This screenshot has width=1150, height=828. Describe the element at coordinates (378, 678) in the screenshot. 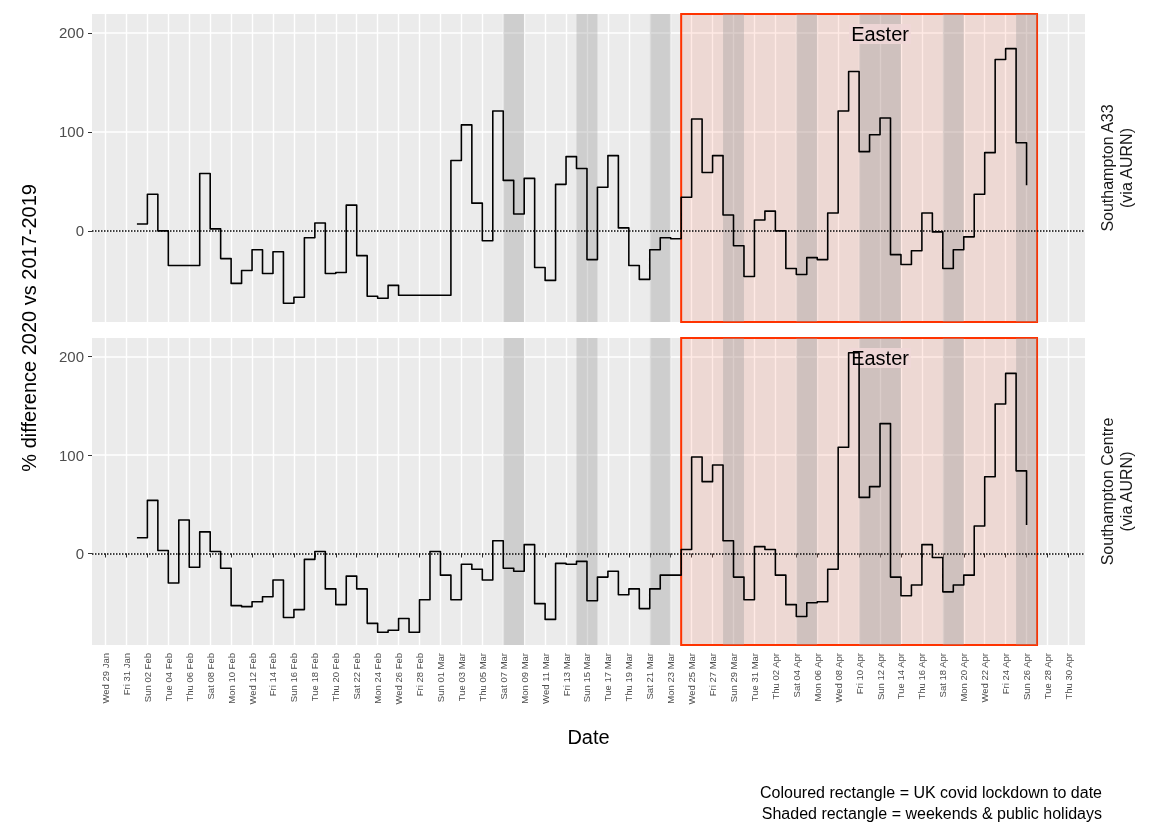

I see `x-tick-label: Mon 24 Feb` at that location.